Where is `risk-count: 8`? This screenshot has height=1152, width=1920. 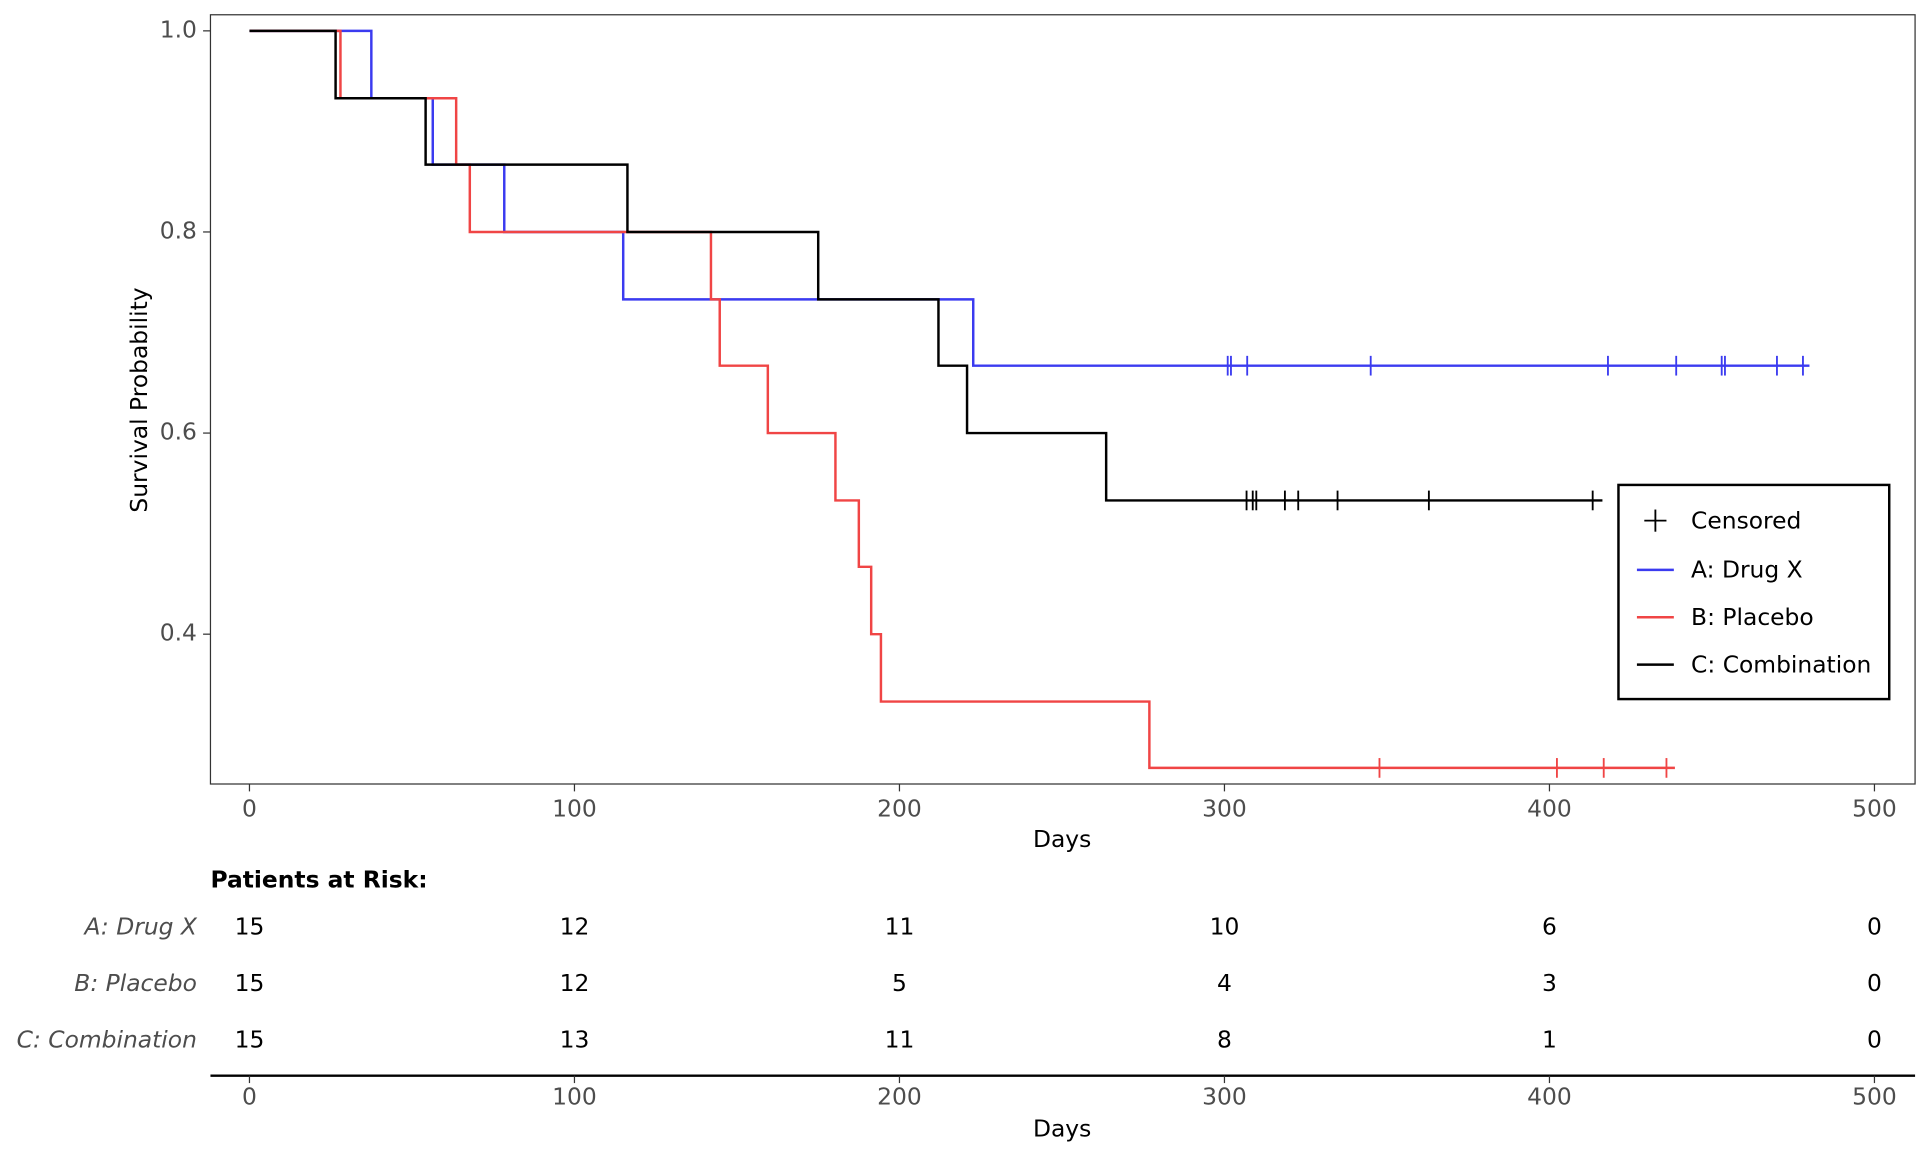 risk-count: 8 is located at coordinates (1224, 1040).